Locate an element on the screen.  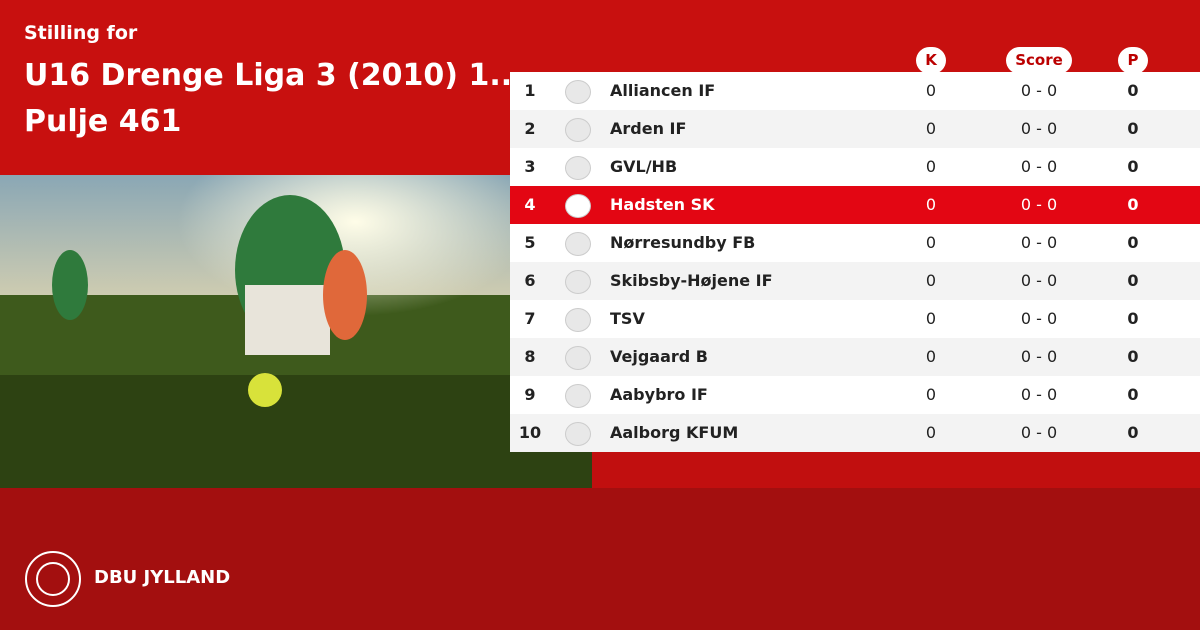
table-row: 5 Nørresundby FB 0 0 - 0 0 is located at coordinates (855, 243).